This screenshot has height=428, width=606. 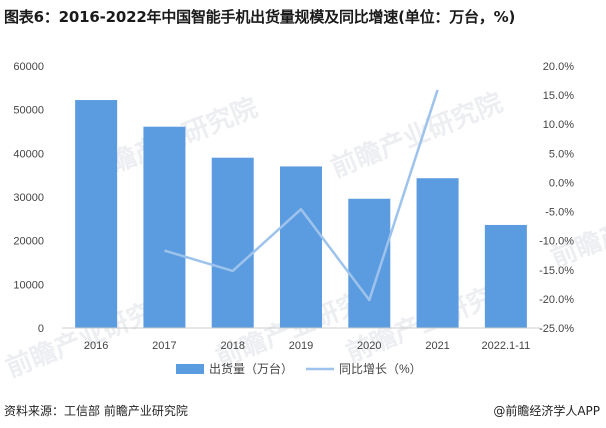 I want to click on x-axis-labels: 2016 2017 2018 2019 2020 2021 2022.1-11, so click(x=307, y=346).